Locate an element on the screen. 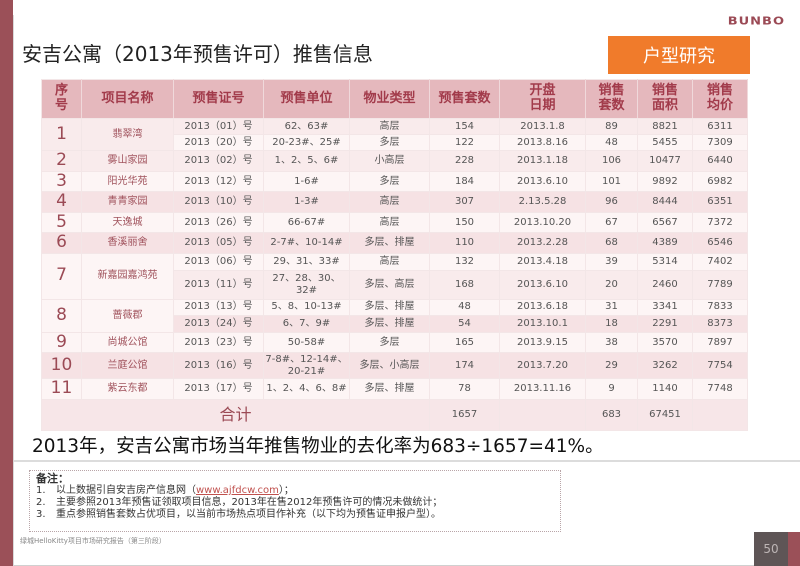  page-number: 50 is located at coordinates (771, 549).